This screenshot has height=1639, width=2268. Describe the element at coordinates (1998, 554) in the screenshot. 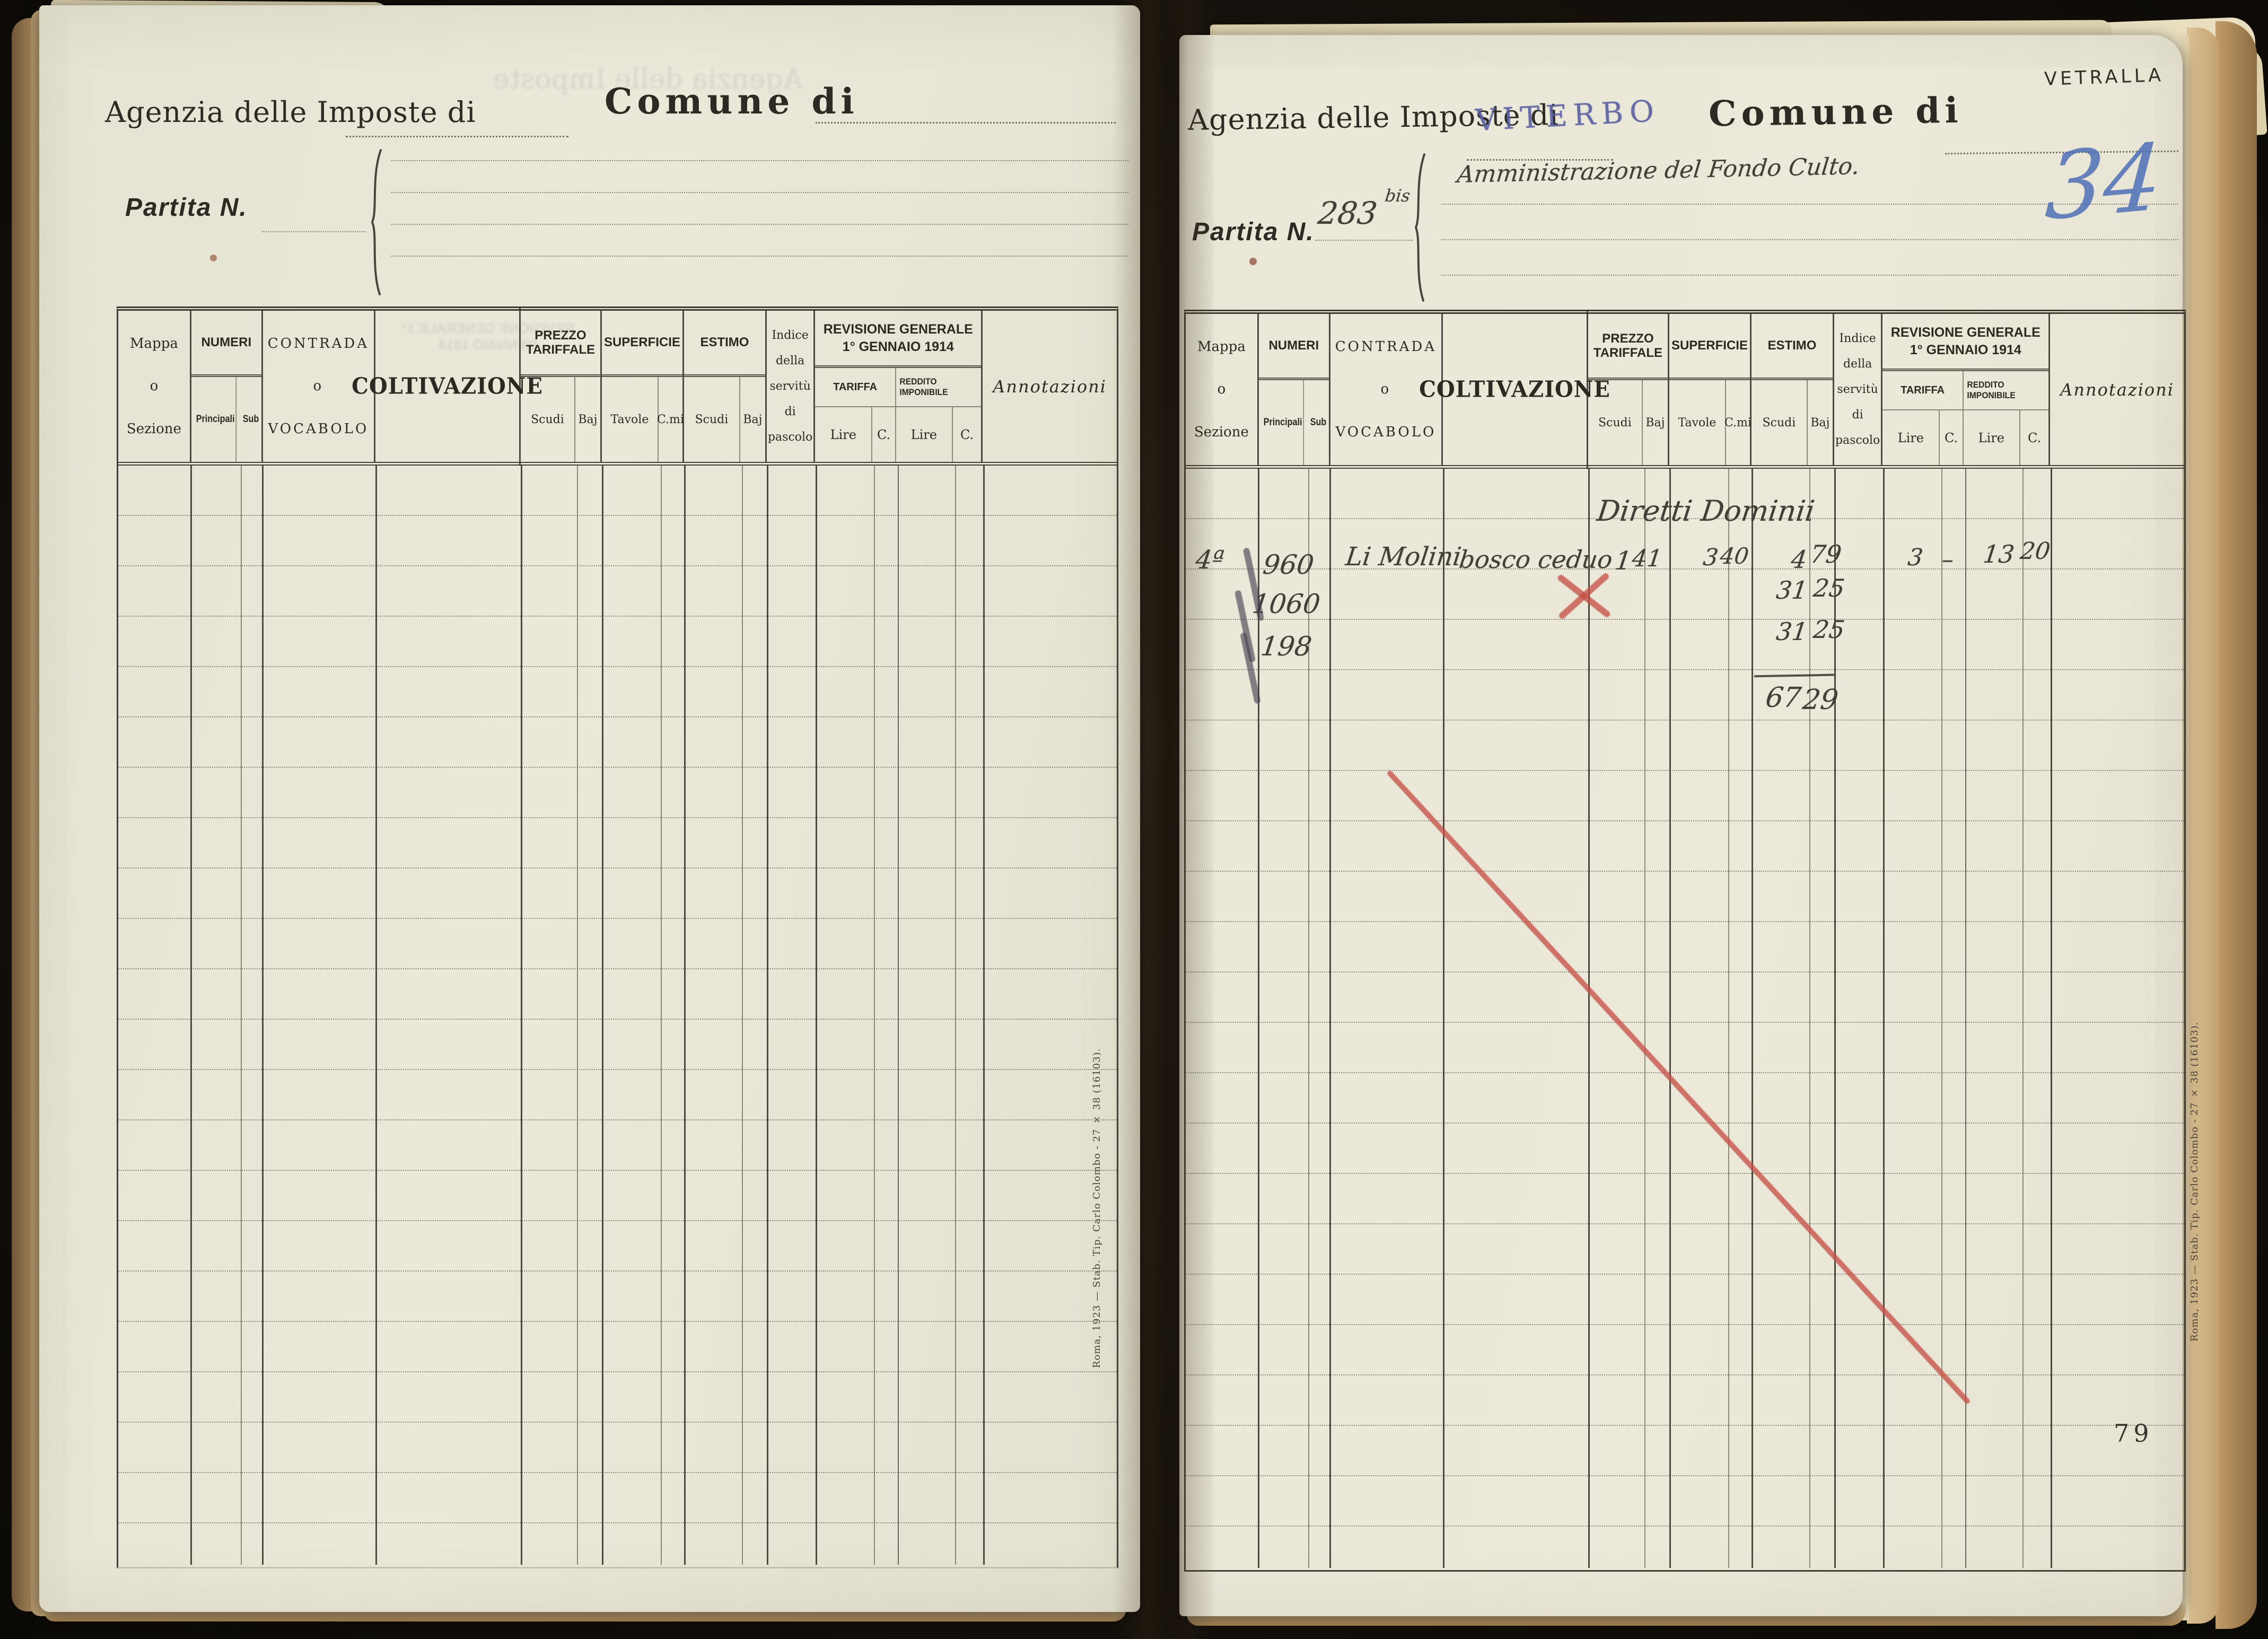

I see `entry-reddito-lire: 13` at that location.